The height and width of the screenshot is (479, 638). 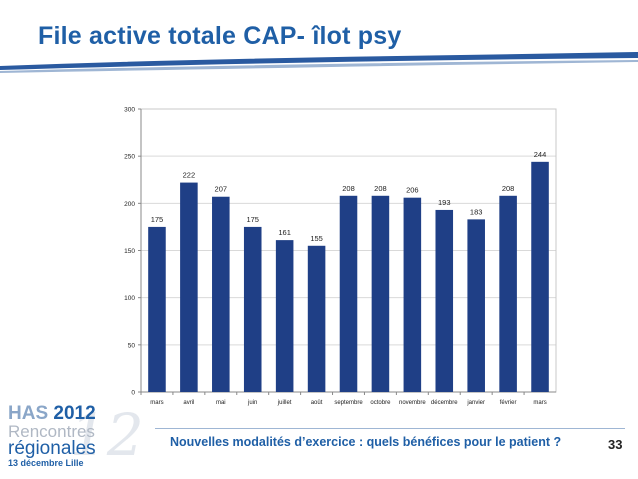 I want to click on x-tick-label: août, so click(x=317, y=403).